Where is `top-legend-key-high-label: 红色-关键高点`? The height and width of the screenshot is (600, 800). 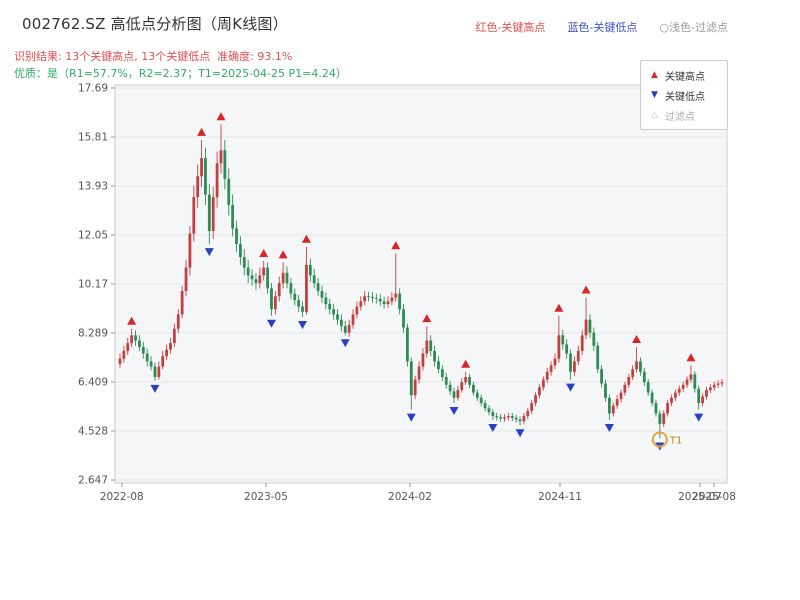
top-legend-key-high-label: 红色-关键高点 is located at coordinates (510, 27).